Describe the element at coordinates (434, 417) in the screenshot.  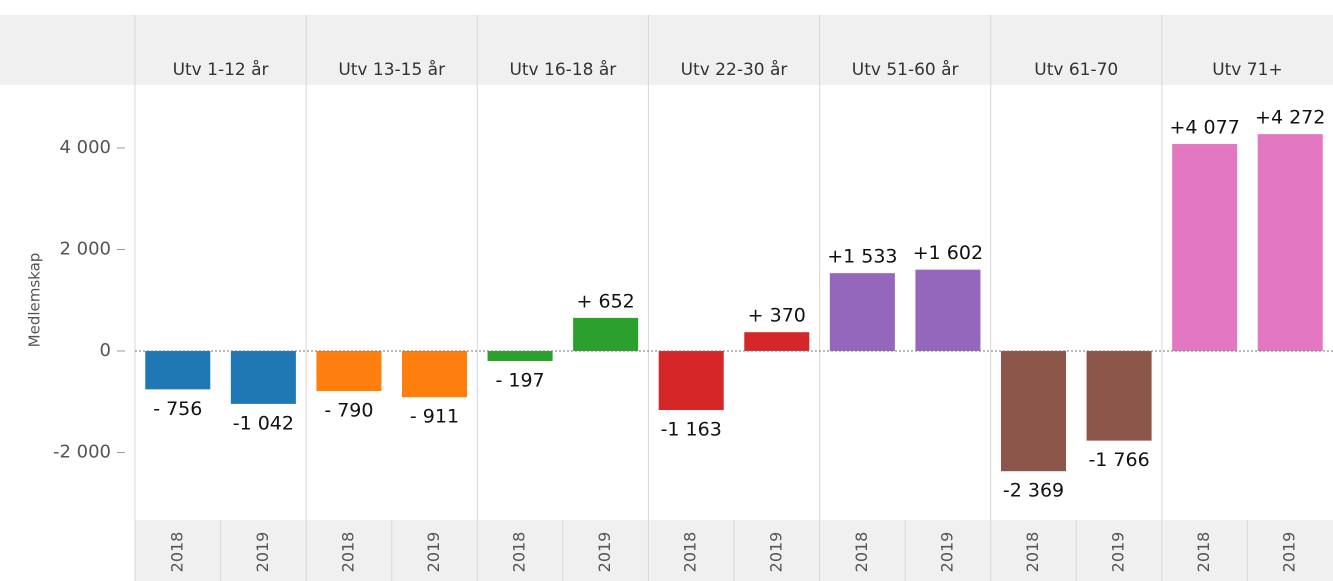
I see `value-label: - 911` at that location.